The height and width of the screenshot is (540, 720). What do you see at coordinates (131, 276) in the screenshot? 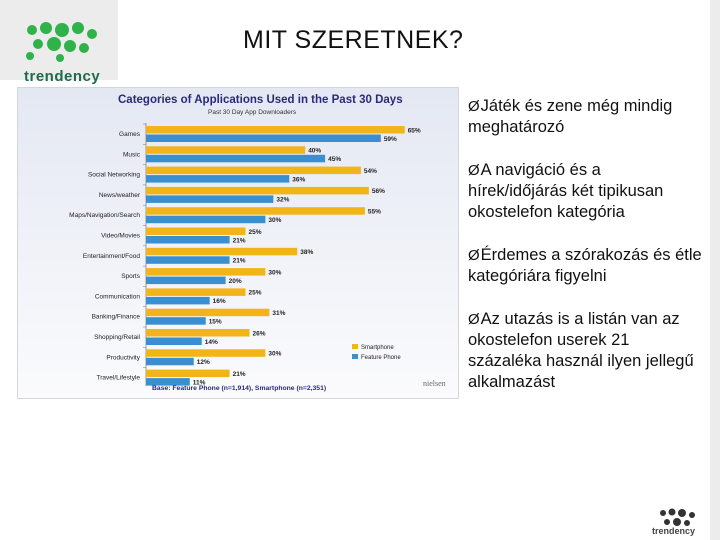
I see `category-label: Sports` at bounding box center [131, 276].